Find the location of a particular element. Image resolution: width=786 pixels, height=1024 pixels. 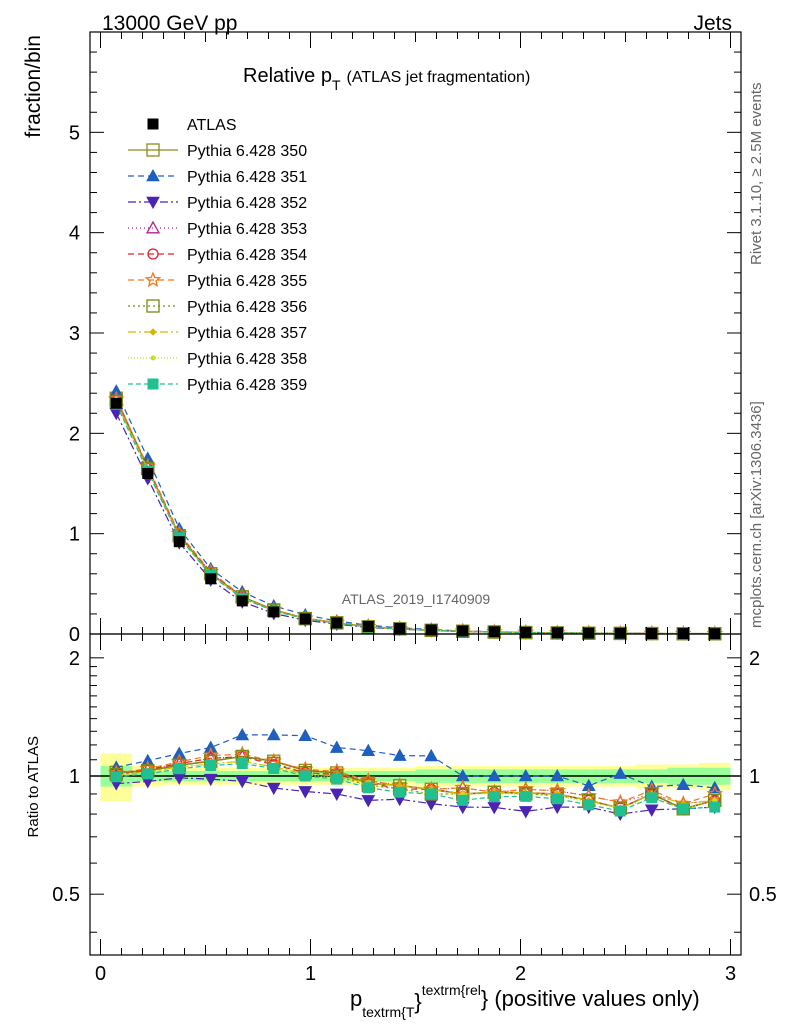

top-ylabel: fraction/bin is located at coordinates (33, 86).